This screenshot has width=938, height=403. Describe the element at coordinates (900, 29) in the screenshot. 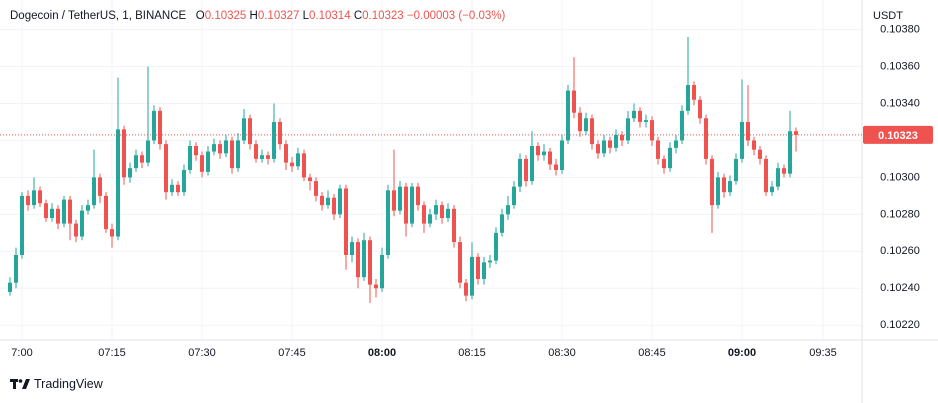

I see `y-tick-label: 0.10380` at that location.